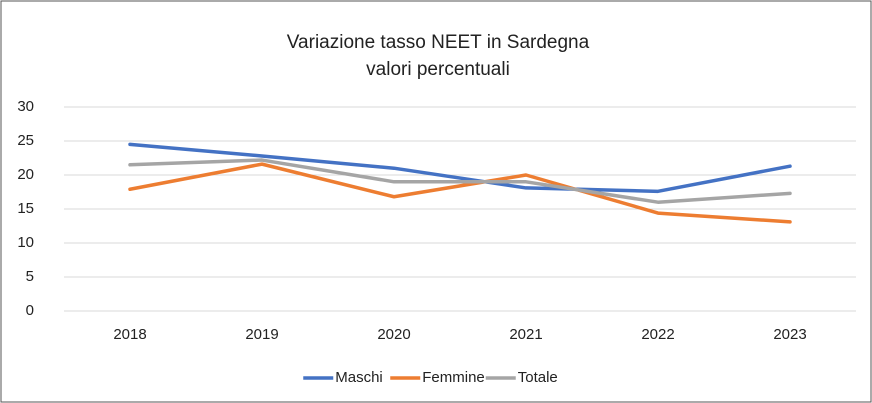 This screenshot has height=403, width=872. Describe the element at coordinates (657, 334) in the screenshot. I see `x-tick-label: 2022` at that location.